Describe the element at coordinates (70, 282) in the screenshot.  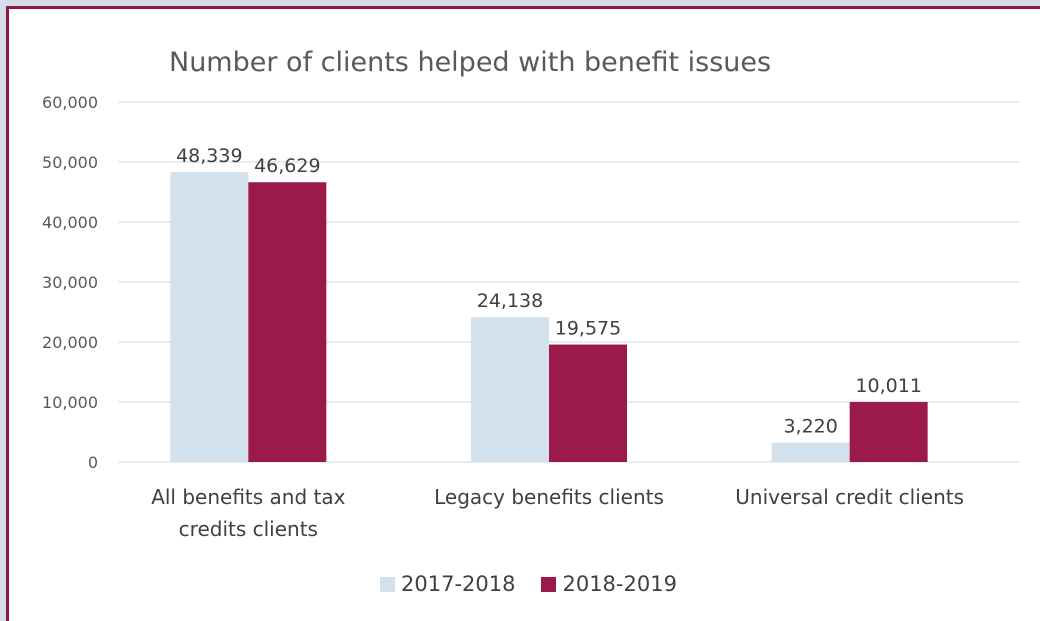
I see `y-tick-label: 30,000` at that location.